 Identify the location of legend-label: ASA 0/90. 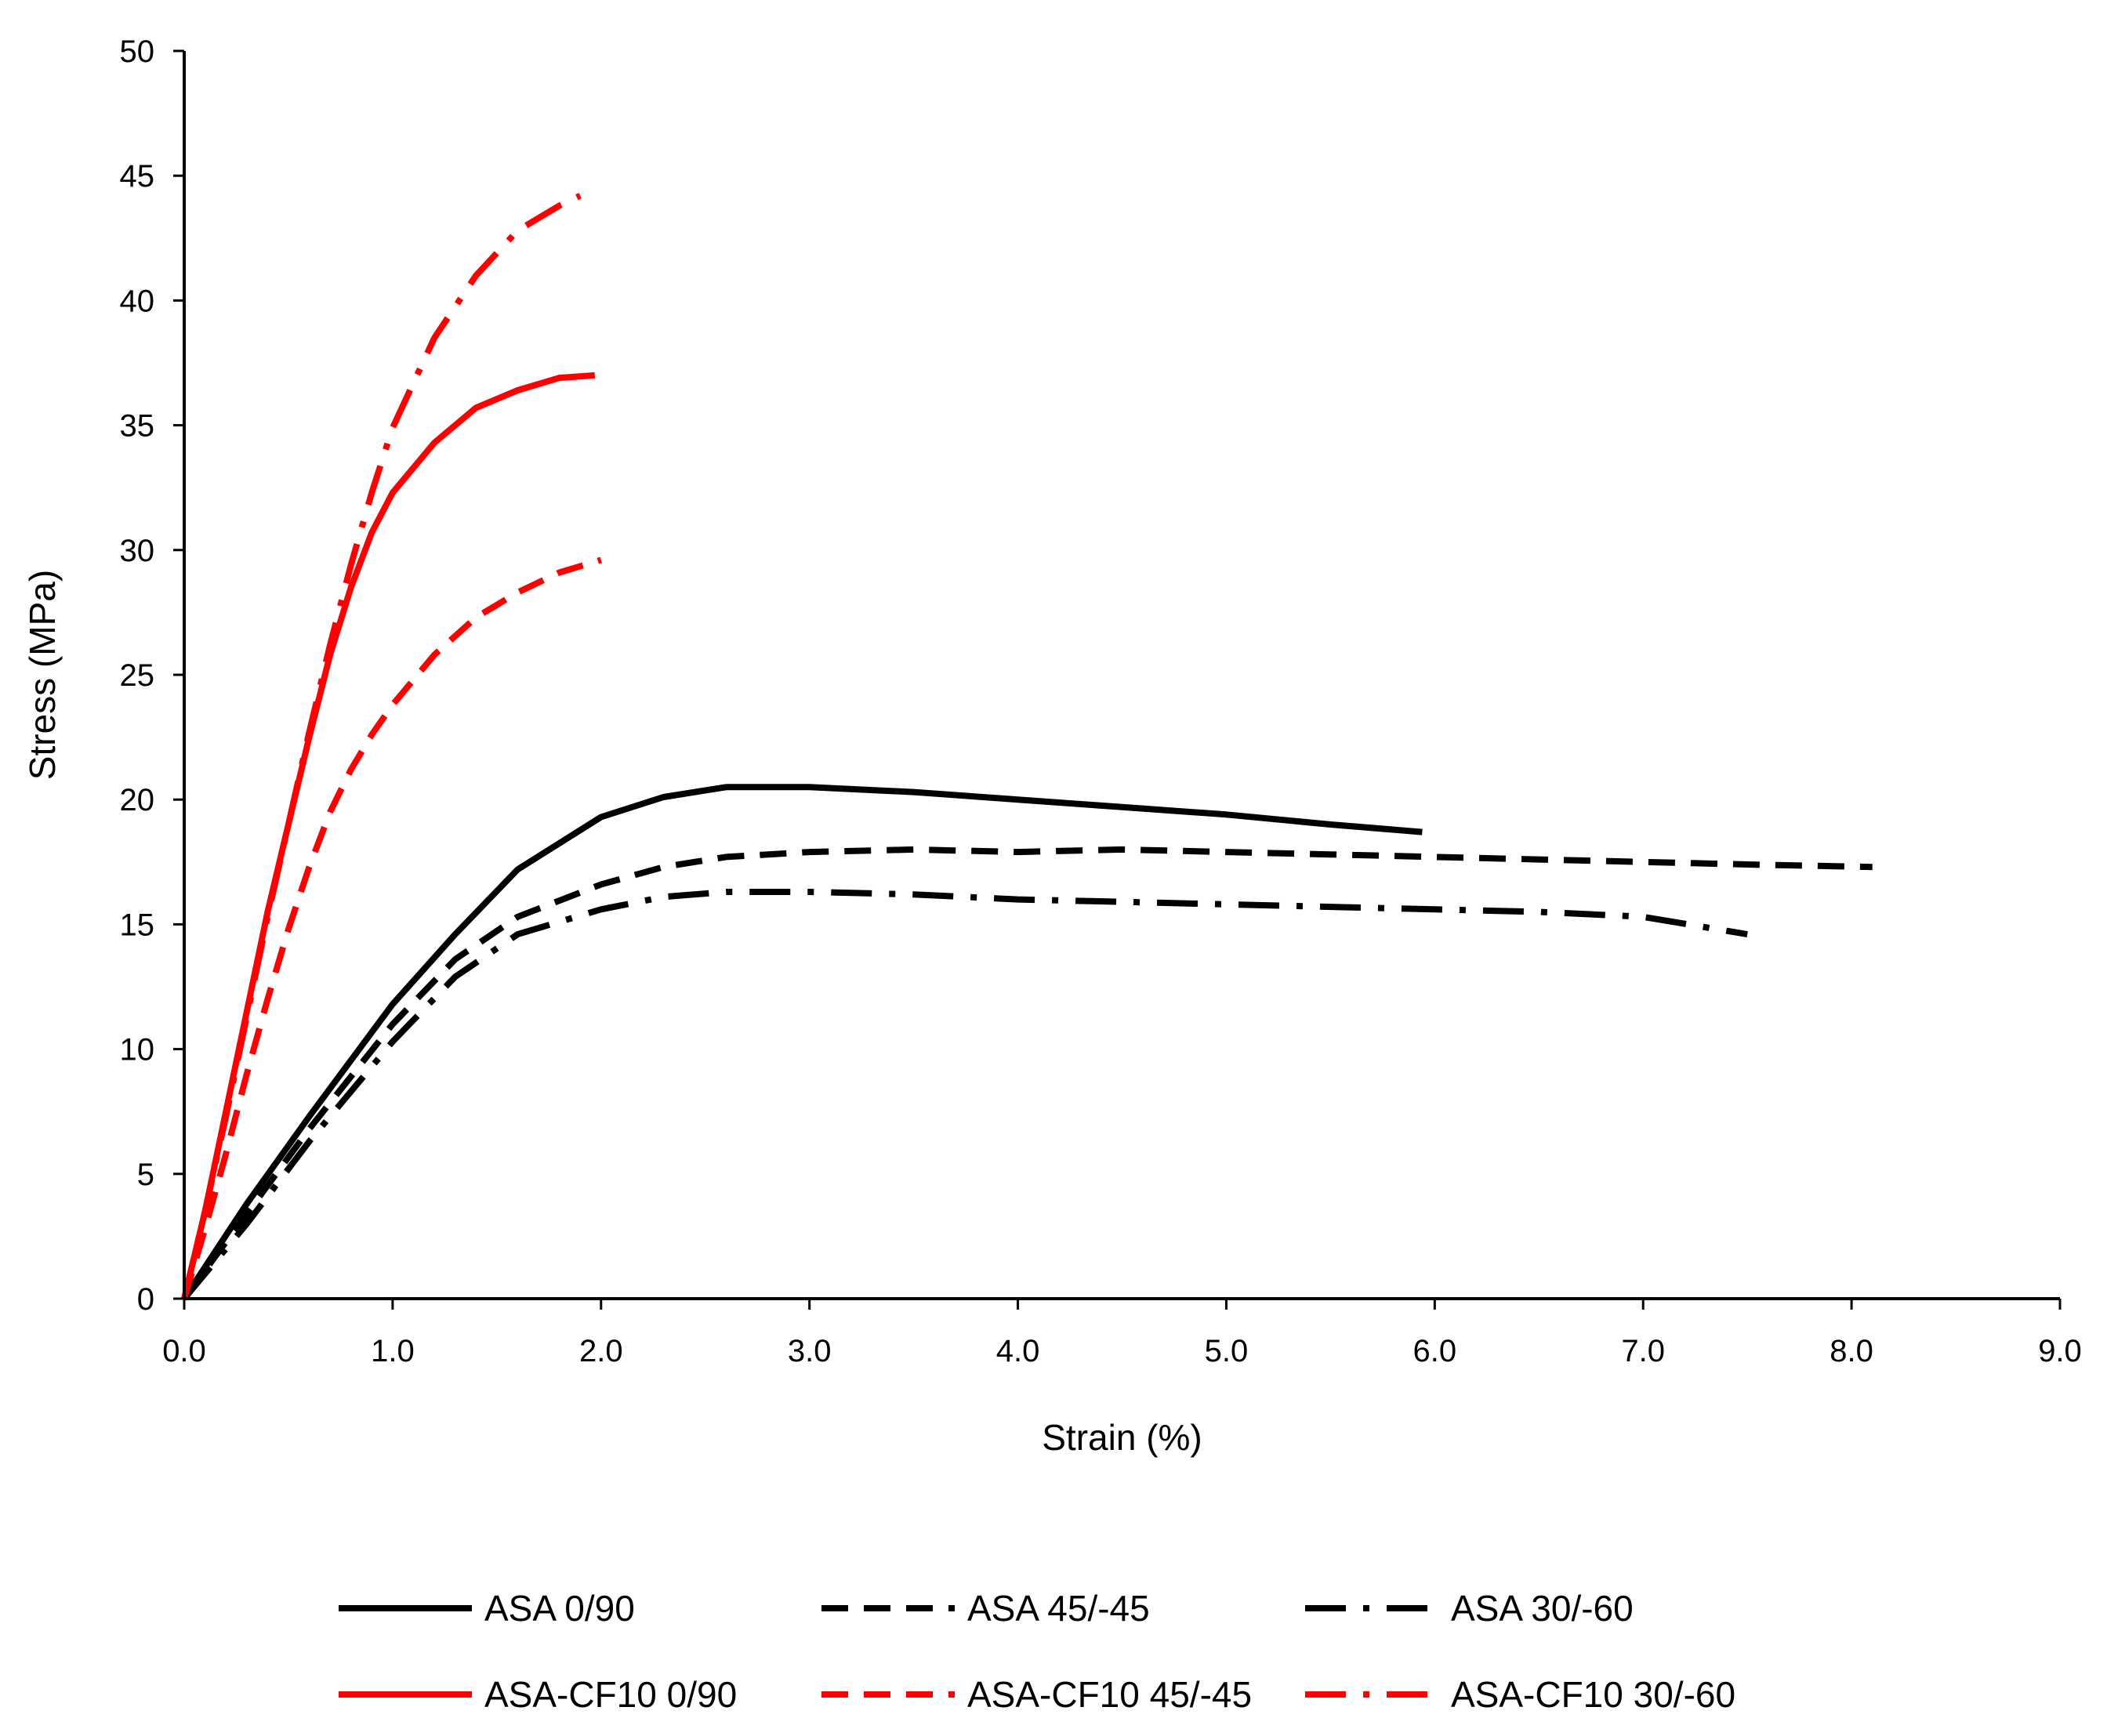
(559, 1608).